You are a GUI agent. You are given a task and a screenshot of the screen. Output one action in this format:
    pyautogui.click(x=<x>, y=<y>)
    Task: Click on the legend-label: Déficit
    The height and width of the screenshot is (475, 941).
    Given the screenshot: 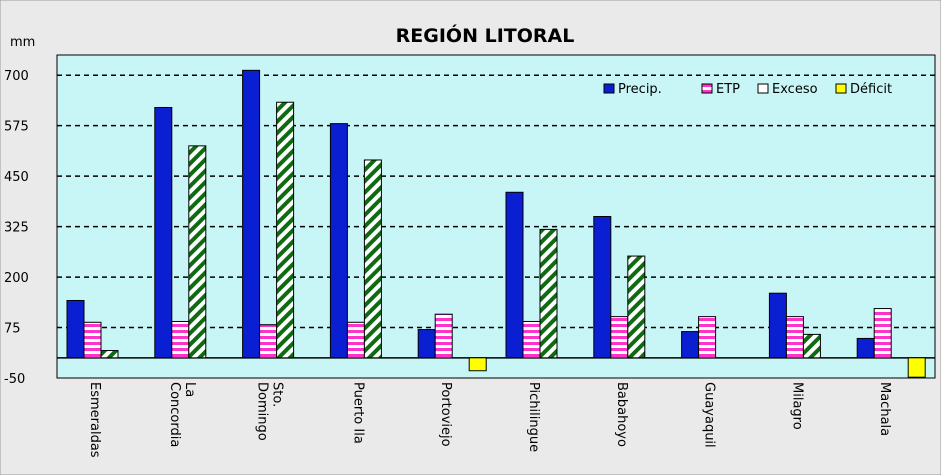 What is the action you would take?
    pyautogui.click(x=871, y=89)
    